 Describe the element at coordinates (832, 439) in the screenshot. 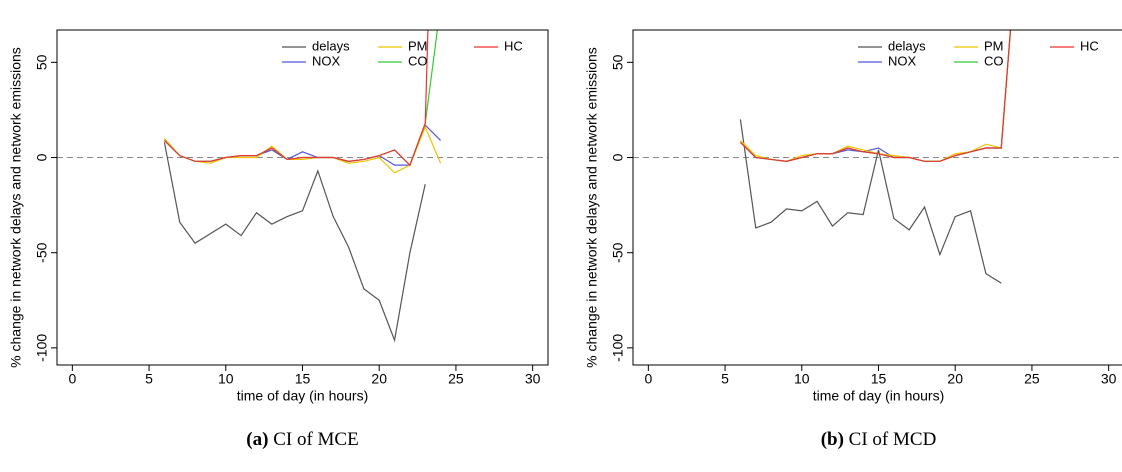

I see `caption-label: (b)` at that location.